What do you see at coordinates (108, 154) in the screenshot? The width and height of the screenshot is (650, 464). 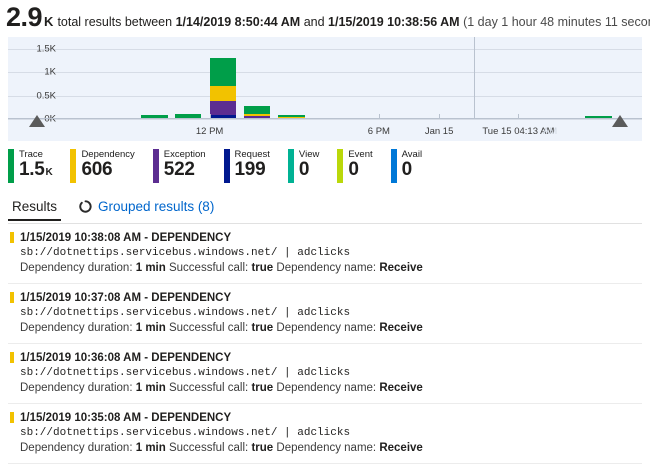 I see `metric-tile-label: Dependency` at bounding box center [108, 154].